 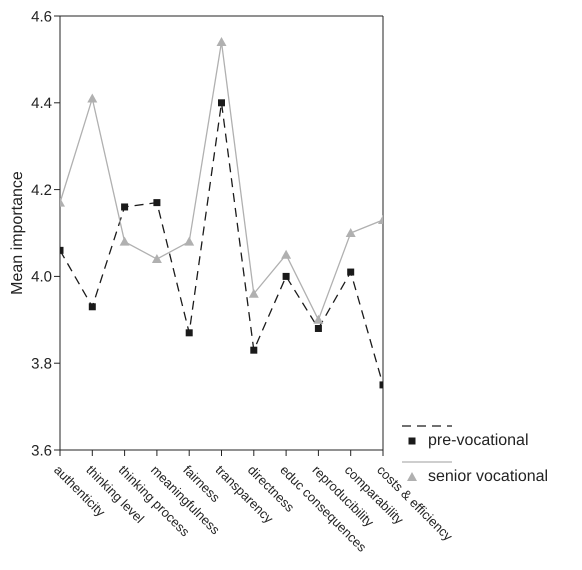 What do you see at coordinates (488, 477) in the screenshot?
I see `legend-label: senior vocational` at bounding box center [488, 477].